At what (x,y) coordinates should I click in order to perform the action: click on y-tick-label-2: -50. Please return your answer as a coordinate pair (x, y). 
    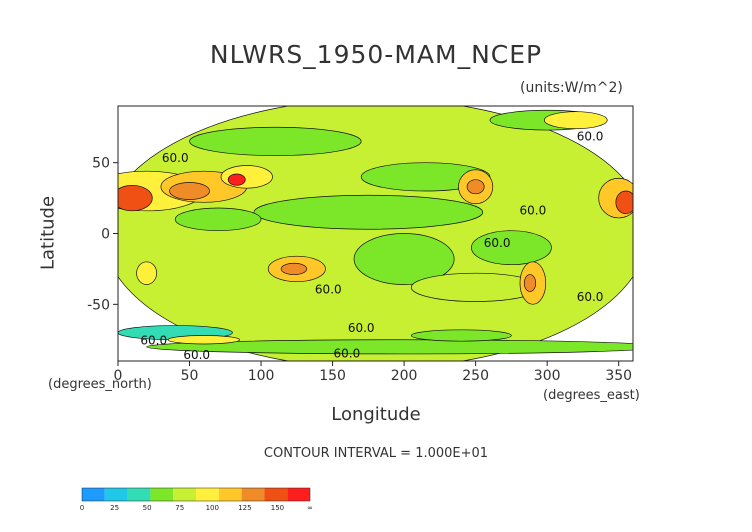
    Looking at the image, I should click on (98, 305).